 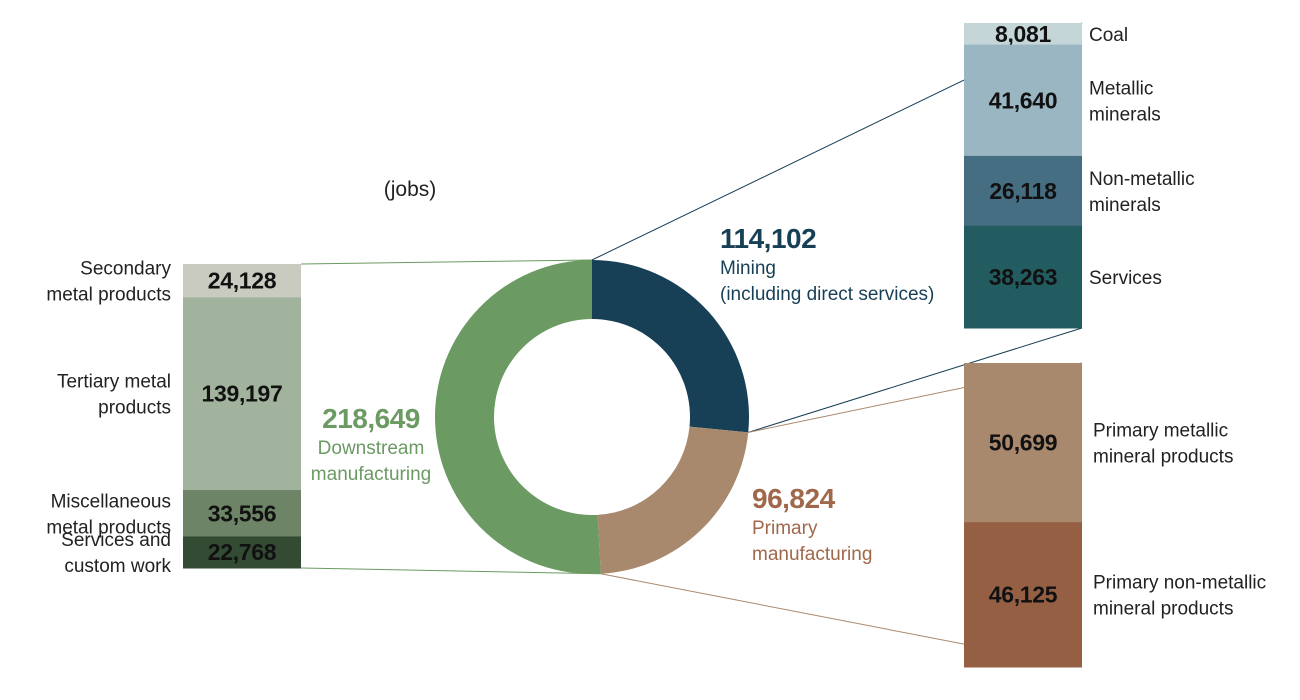 I want to click on bar-segment-miscellaneous-metal-products, so click(x=242, y=513).